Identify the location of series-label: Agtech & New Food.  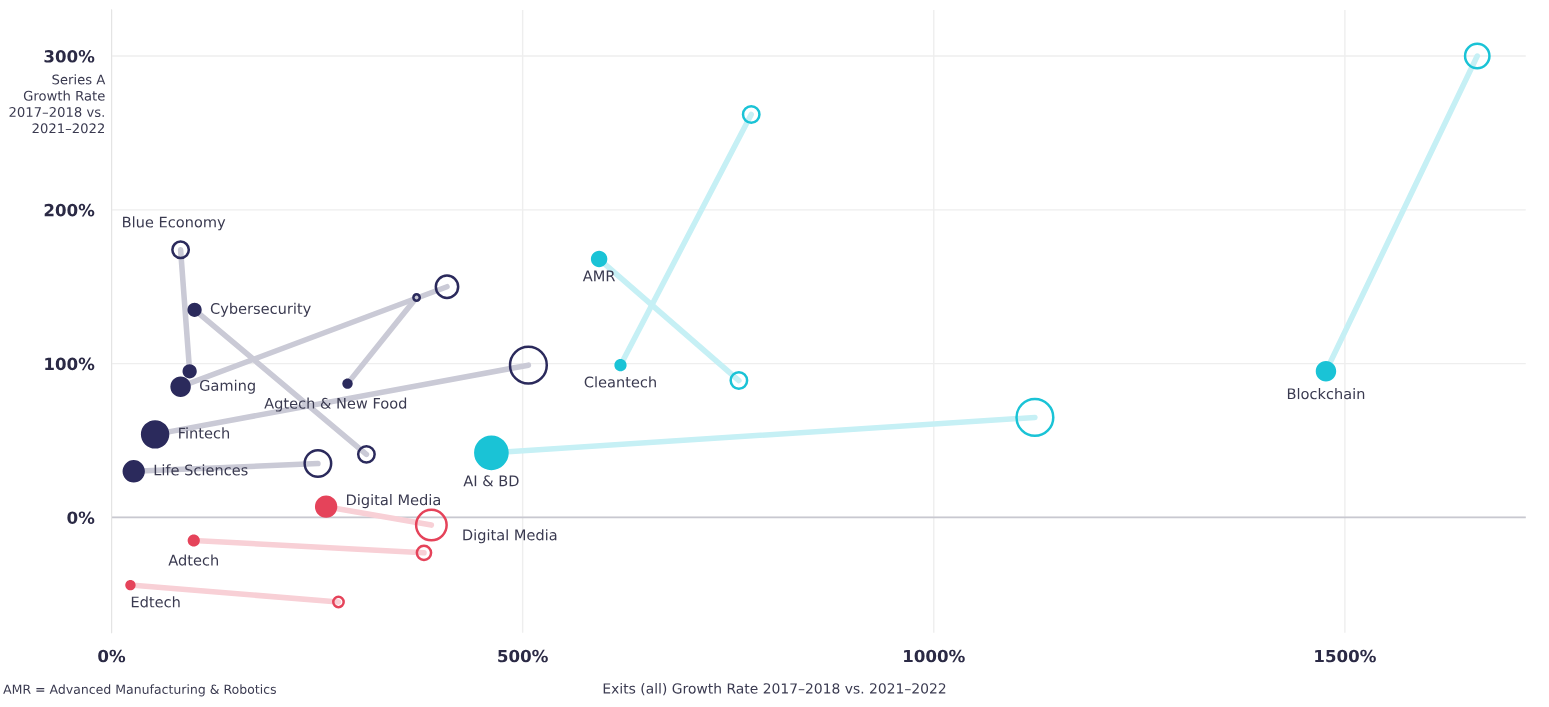
(335, 404).